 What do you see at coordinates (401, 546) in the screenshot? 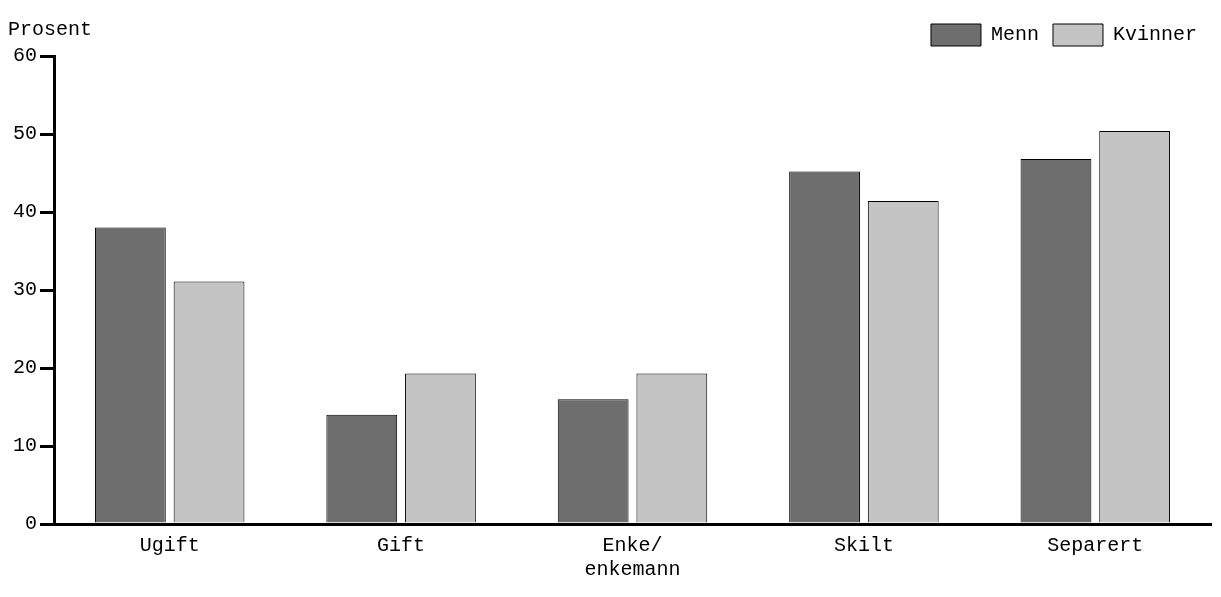
I see `x-tick-label: Gift` at bounding box center [401, 546].